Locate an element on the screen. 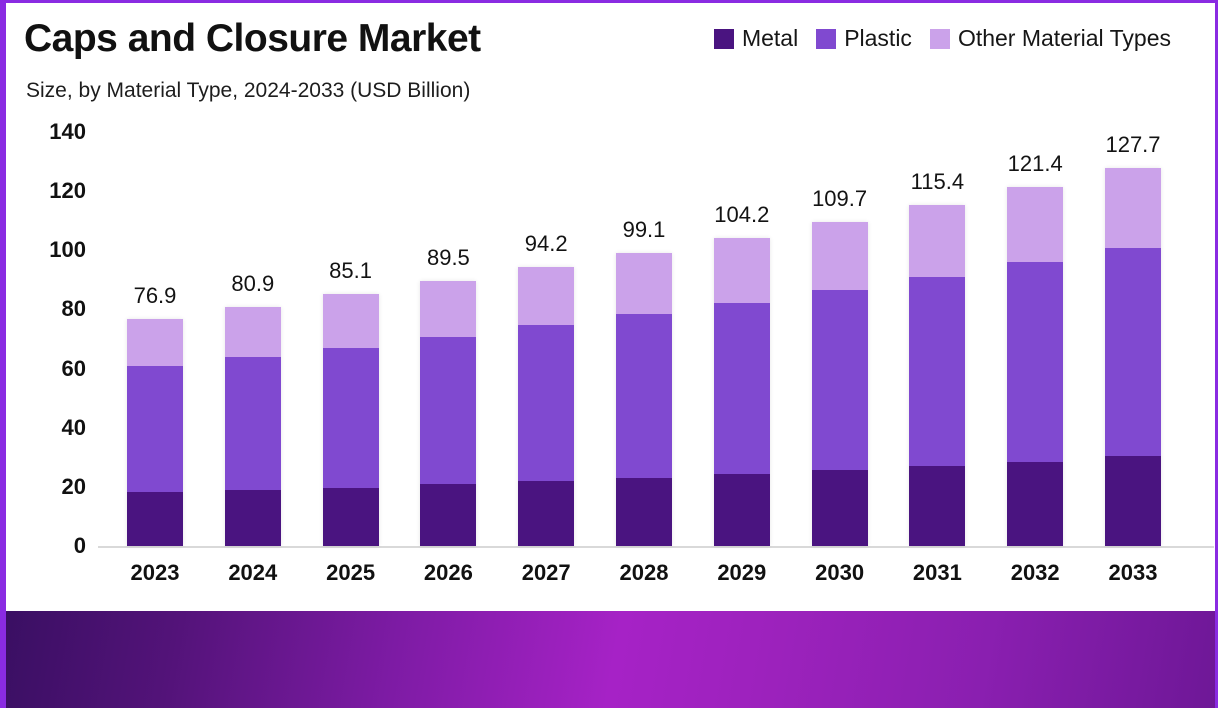  x-axis-tick-label: 2023 is located at coordinates (155, 572).